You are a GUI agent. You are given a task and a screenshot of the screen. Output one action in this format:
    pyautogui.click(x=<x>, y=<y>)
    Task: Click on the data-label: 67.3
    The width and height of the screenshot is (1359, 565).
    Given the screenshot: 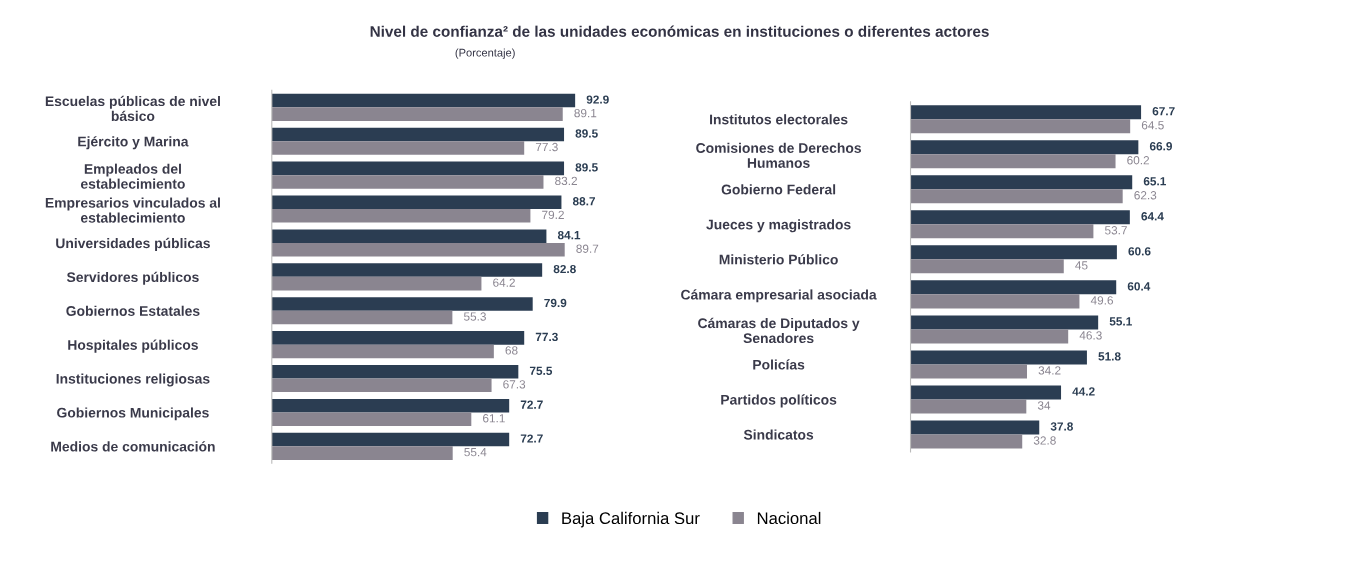 What is the action you would take?
    pyautogui.click(x=514, y=384)
    